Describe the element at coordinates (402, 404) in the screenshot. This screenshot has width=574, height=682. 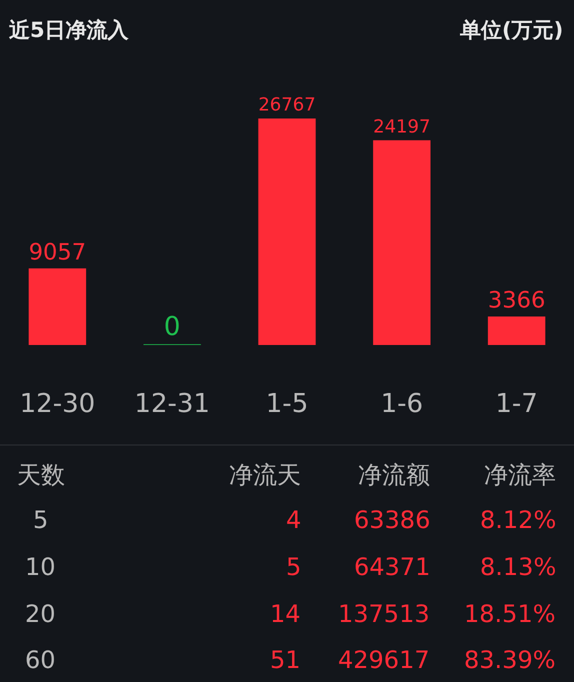
I see `x-tick-label: 1-6` at that location.